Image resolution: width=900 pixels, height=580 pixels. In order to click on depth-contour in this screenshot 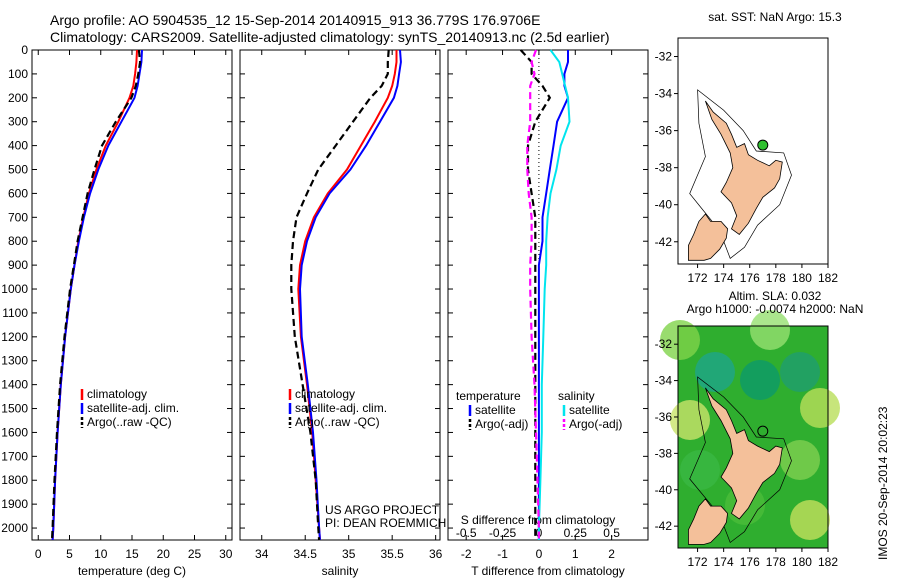, I will do `click(740, 460)`.